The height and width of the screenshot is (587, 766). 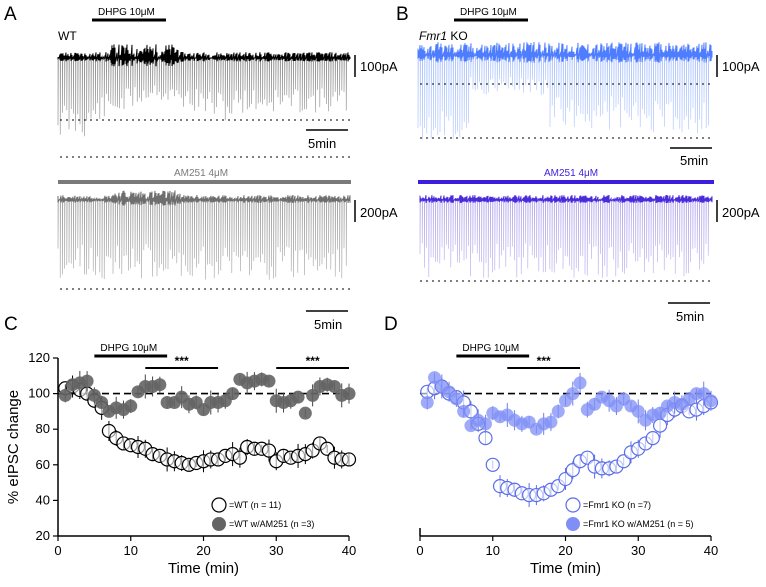 What do you see at coordinates (379, 212) in the screenshot?
I see `scale-label-200pA-a: 200pA` at bounding box center [379, 212].